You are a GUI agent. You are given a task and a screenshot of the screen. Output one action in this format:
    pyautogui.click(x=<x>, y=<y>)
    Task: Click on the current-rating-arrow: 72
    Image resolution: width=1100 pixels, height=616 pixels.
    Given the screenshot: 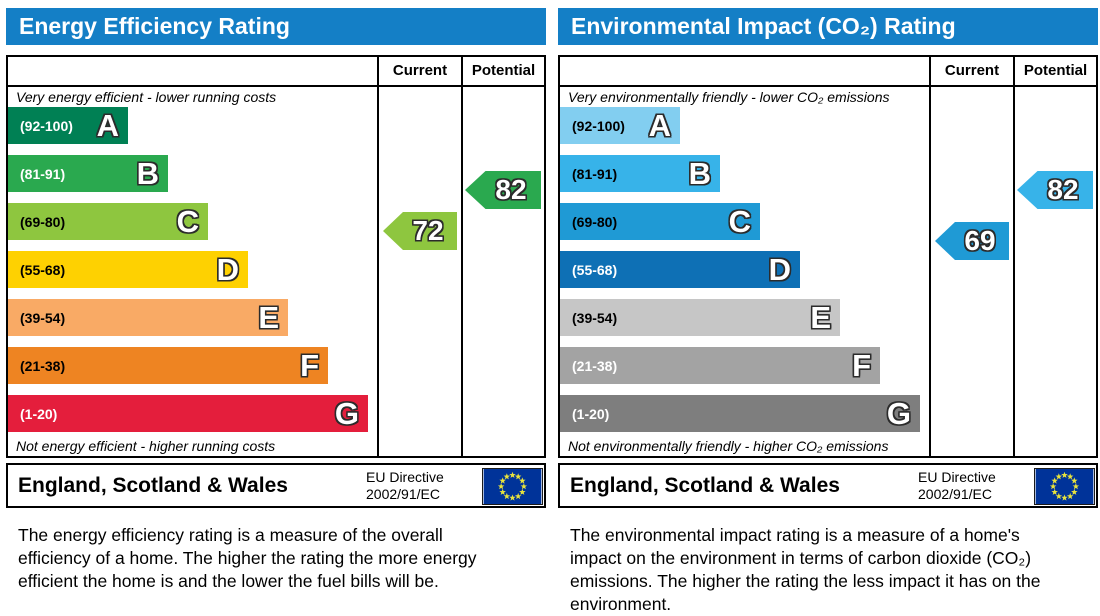 What is the action you would take?
    pyautogui.click(x=420, y=231)
    